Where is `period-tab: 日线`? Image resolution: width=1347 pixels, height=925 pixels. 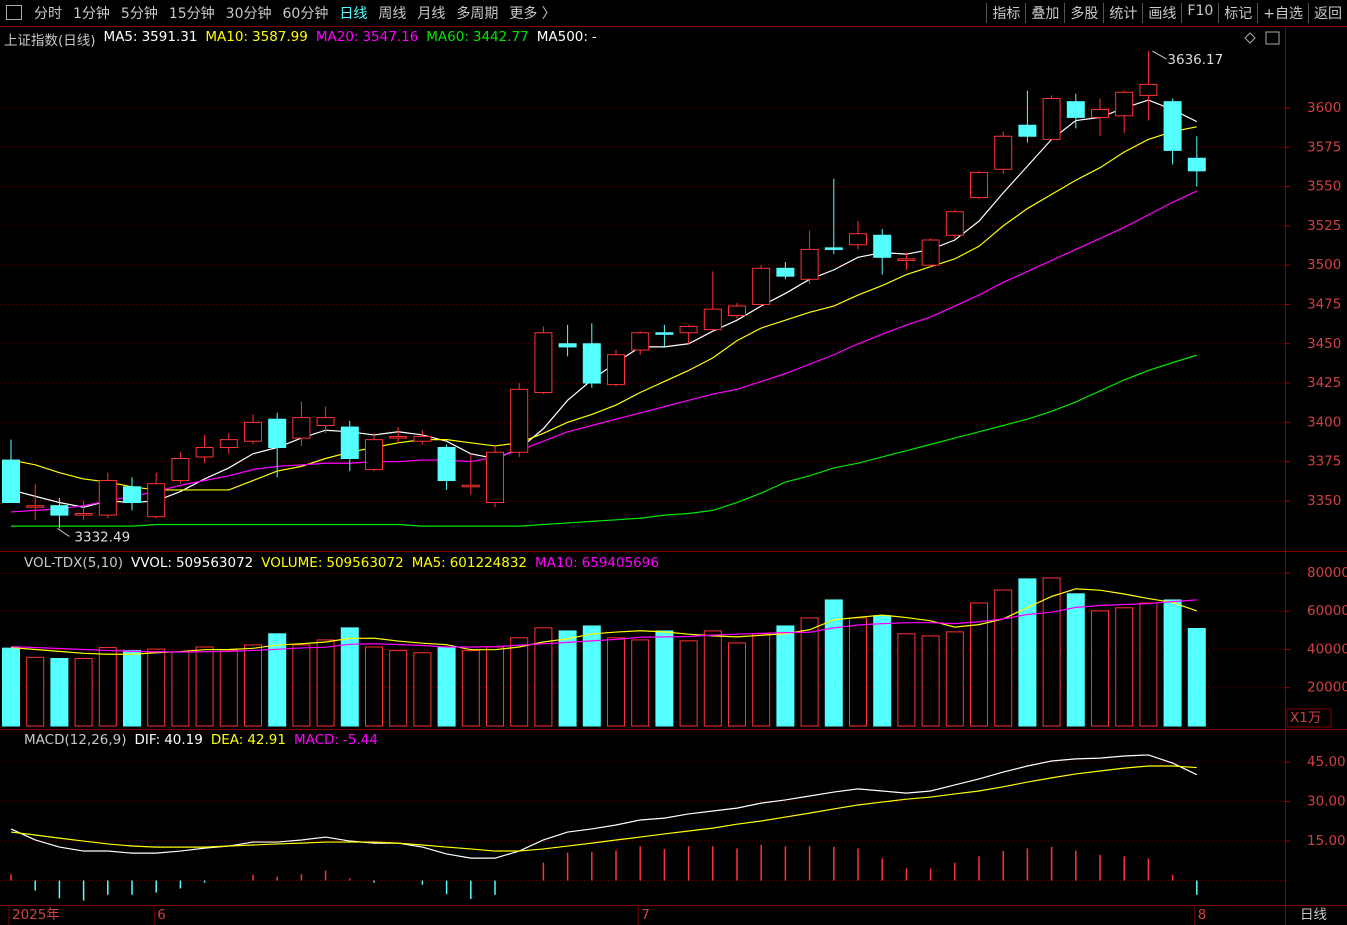 period-tab: 日线 is located at coordinates (353, 14).